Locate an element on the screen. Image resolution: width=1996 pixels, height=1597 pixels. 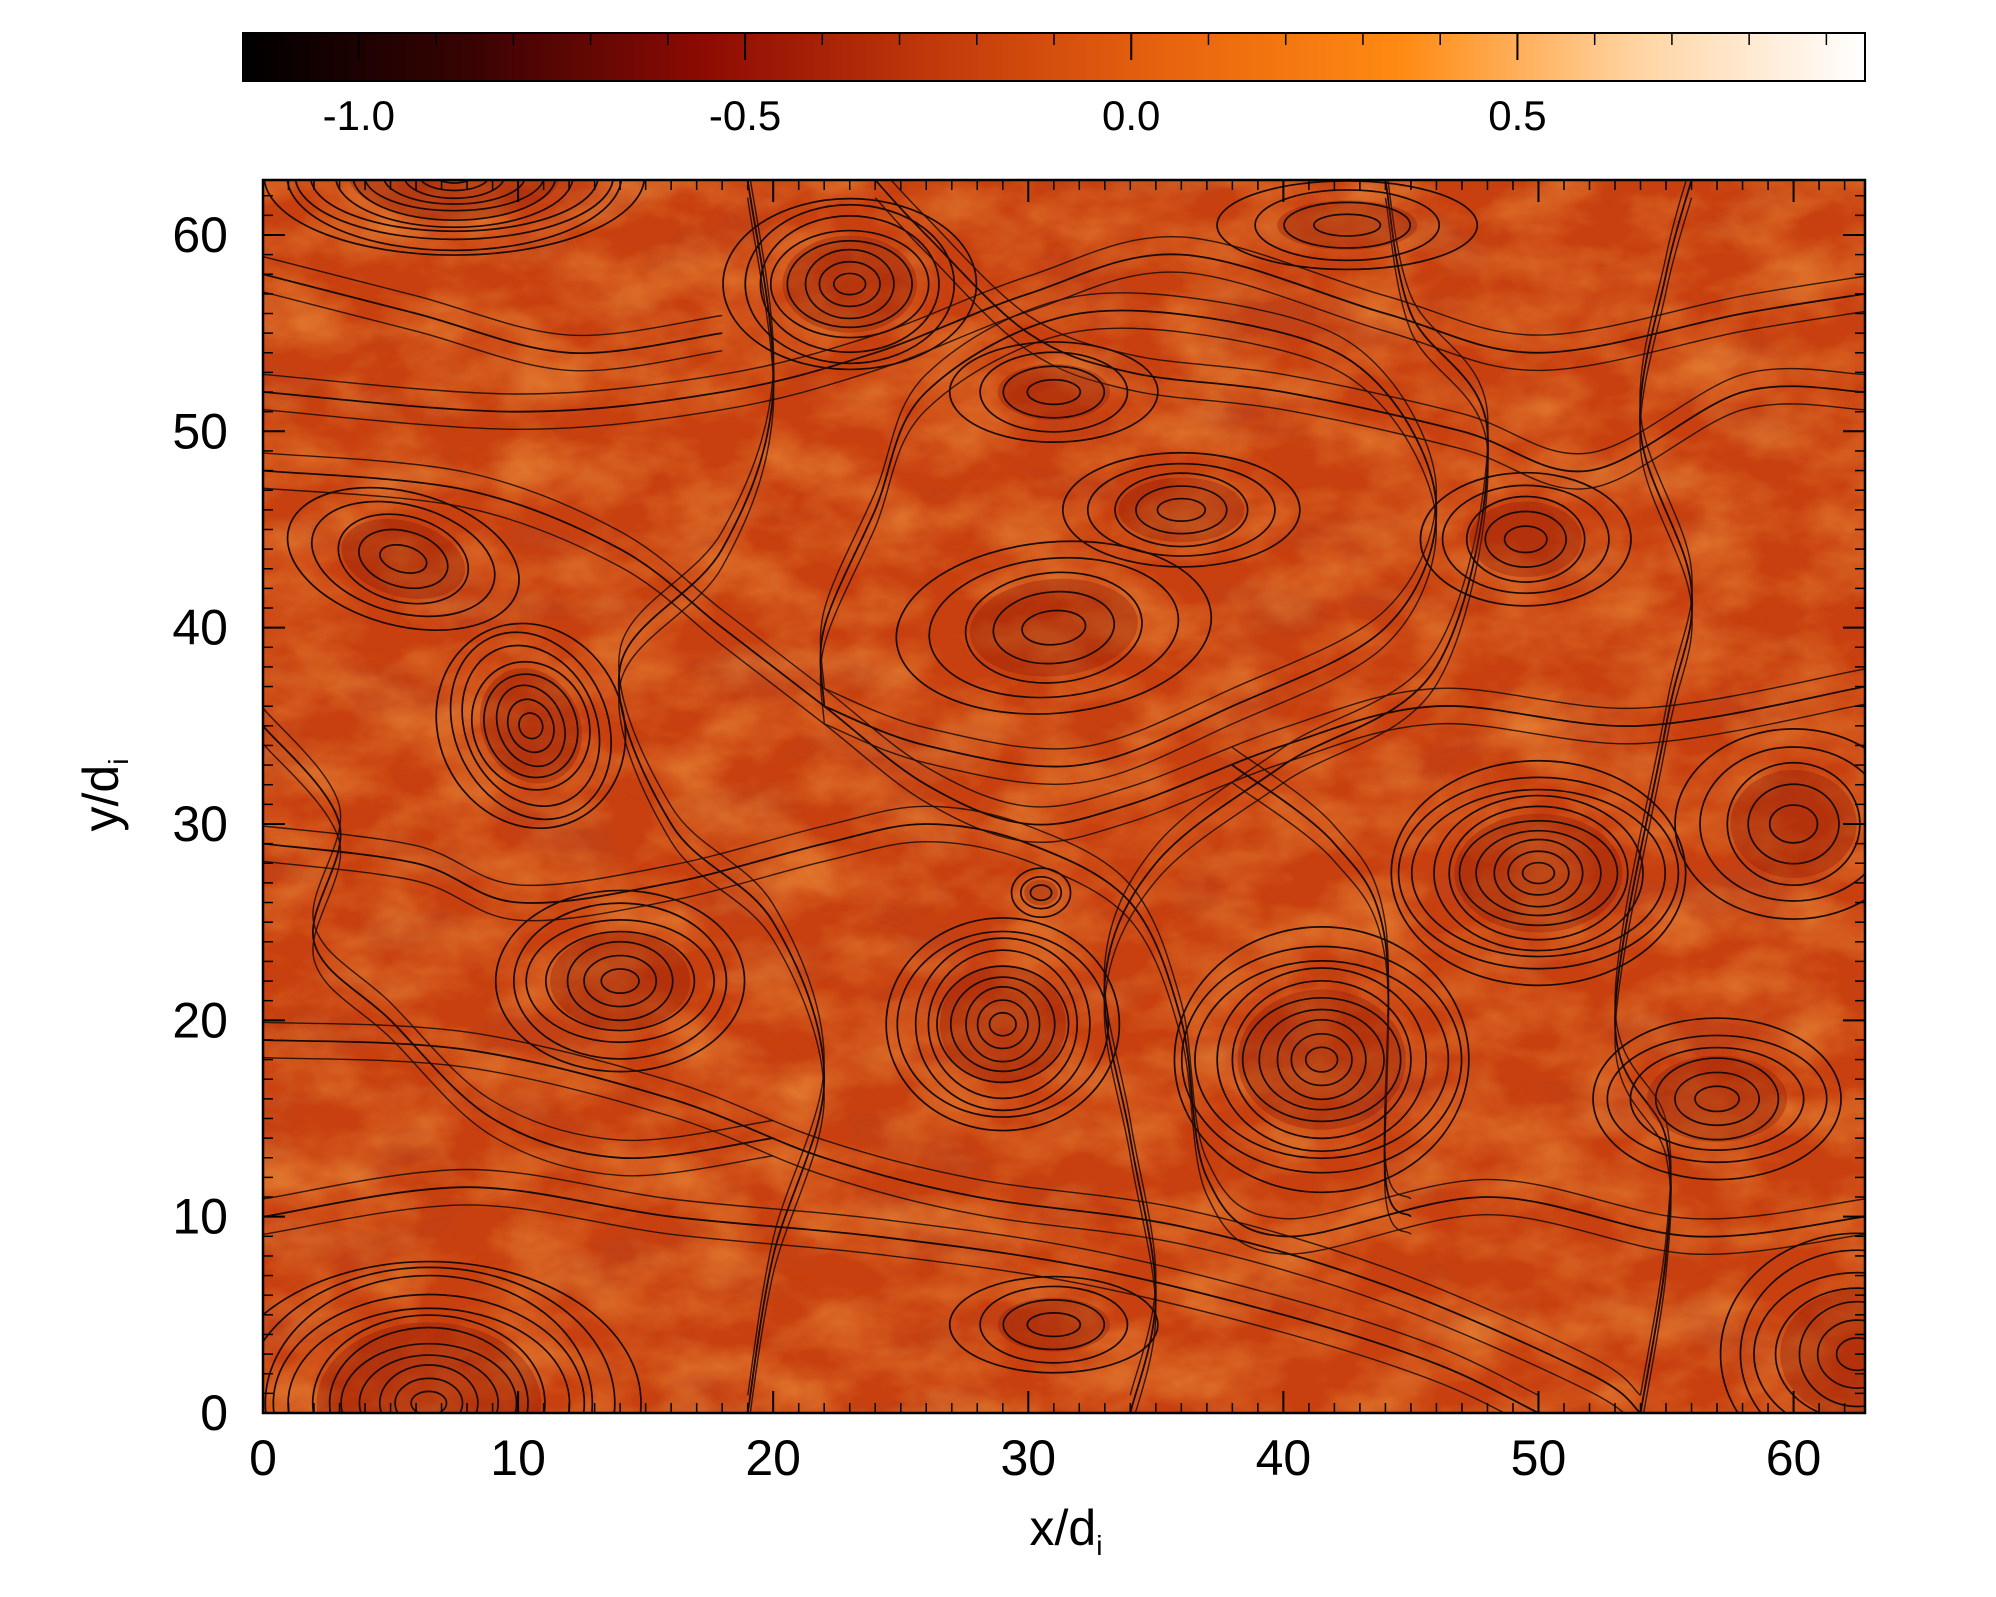
y-tick-label: 30 is located at coordinates (200, 824).